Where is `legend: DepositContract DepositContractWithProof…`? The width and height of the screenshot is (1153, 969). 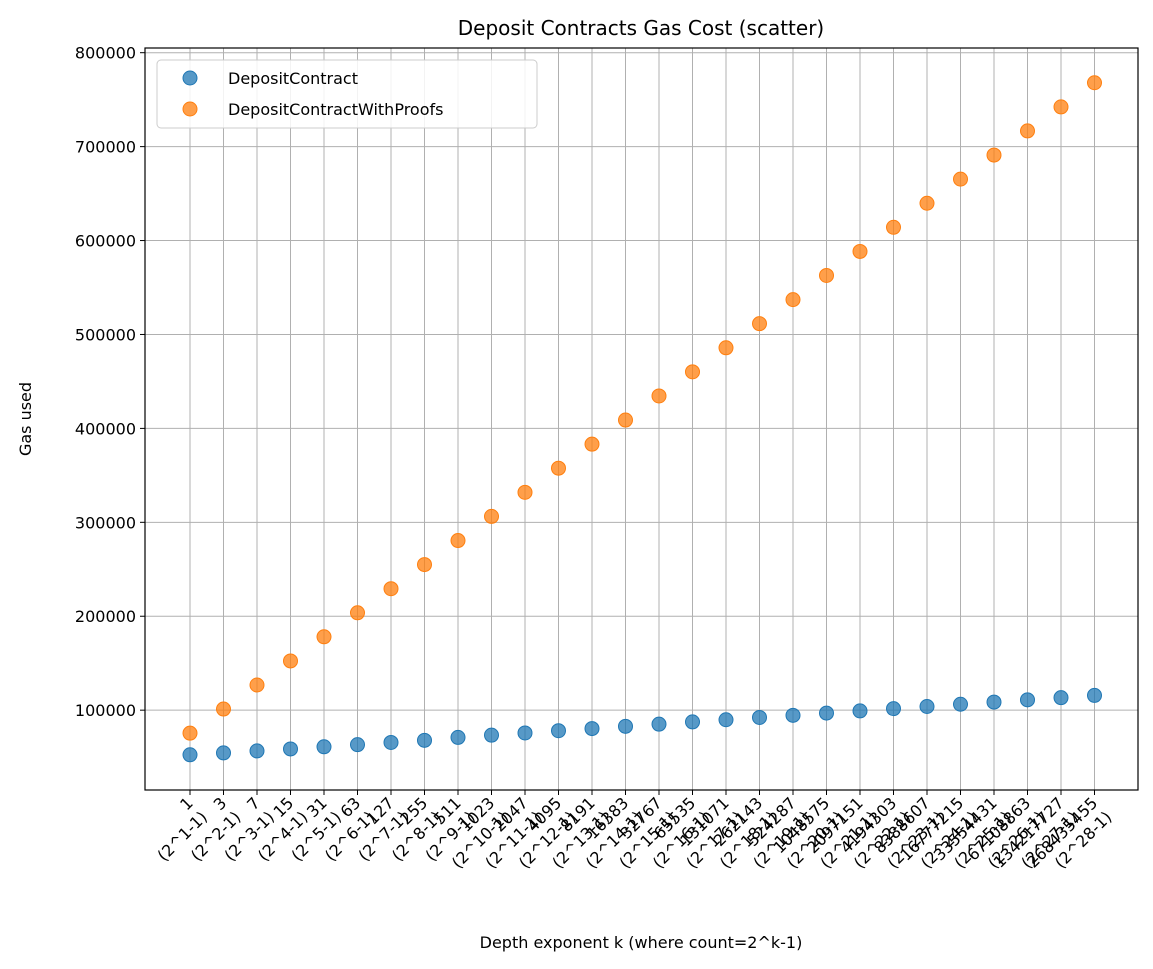 legend: DepositContract DepositContractWithProof… is located at coordinates (347, 94).